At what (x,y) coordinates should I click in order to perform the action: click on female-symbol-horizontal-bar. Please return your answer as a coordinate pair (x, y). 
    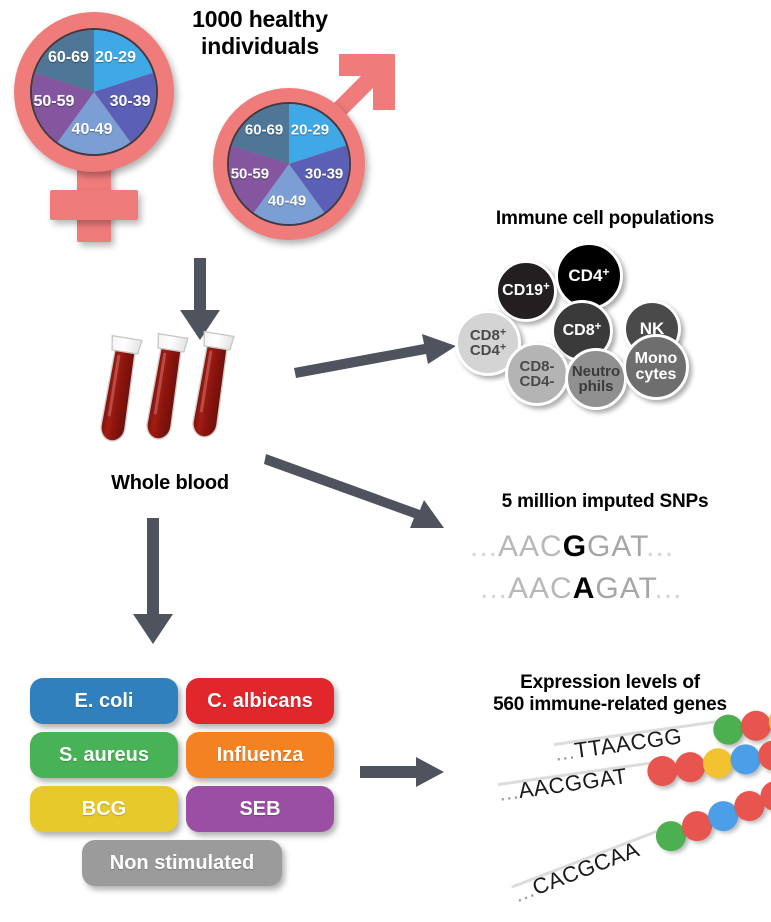
    Looking at the image, I should click on (94, 205).